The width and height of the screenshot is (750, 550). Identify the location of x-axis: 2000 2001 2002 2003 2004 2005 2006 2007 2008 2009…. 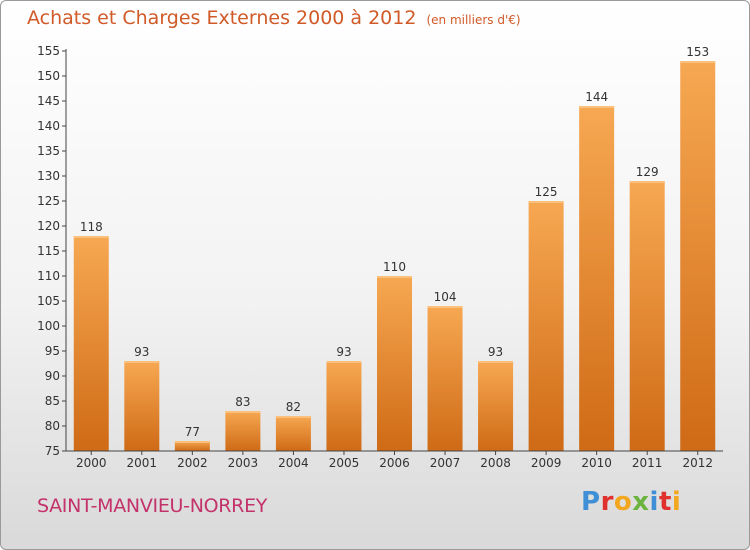
(394, 460).